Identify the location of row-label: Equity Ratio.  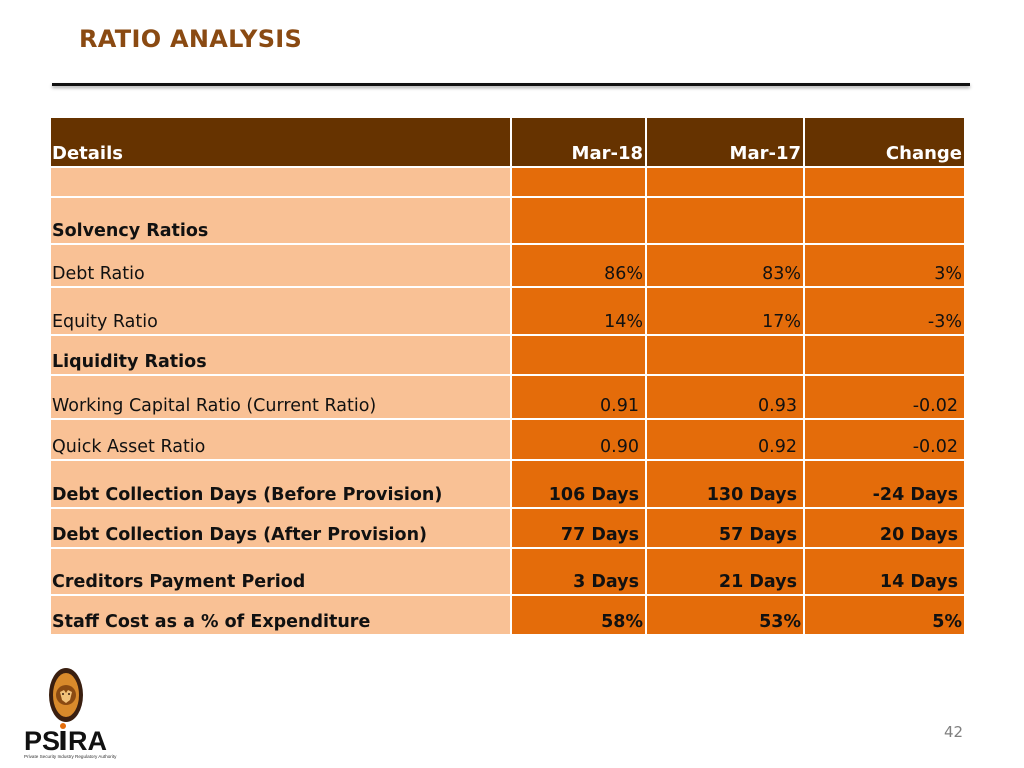
(281, 312).